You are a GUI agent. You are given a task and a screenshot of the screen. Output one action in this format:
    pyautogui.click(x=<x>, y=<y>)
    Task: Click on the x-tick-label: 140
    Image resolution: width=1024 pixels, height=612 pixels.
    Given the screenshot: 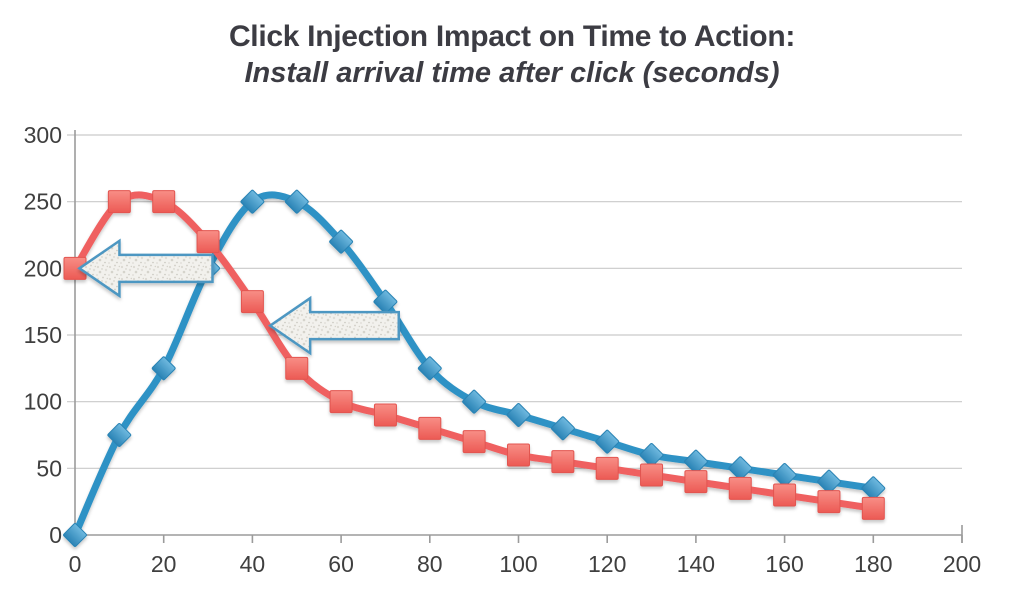 What is the action you would take?
    pyautogui.click(x=696, y=564)
    